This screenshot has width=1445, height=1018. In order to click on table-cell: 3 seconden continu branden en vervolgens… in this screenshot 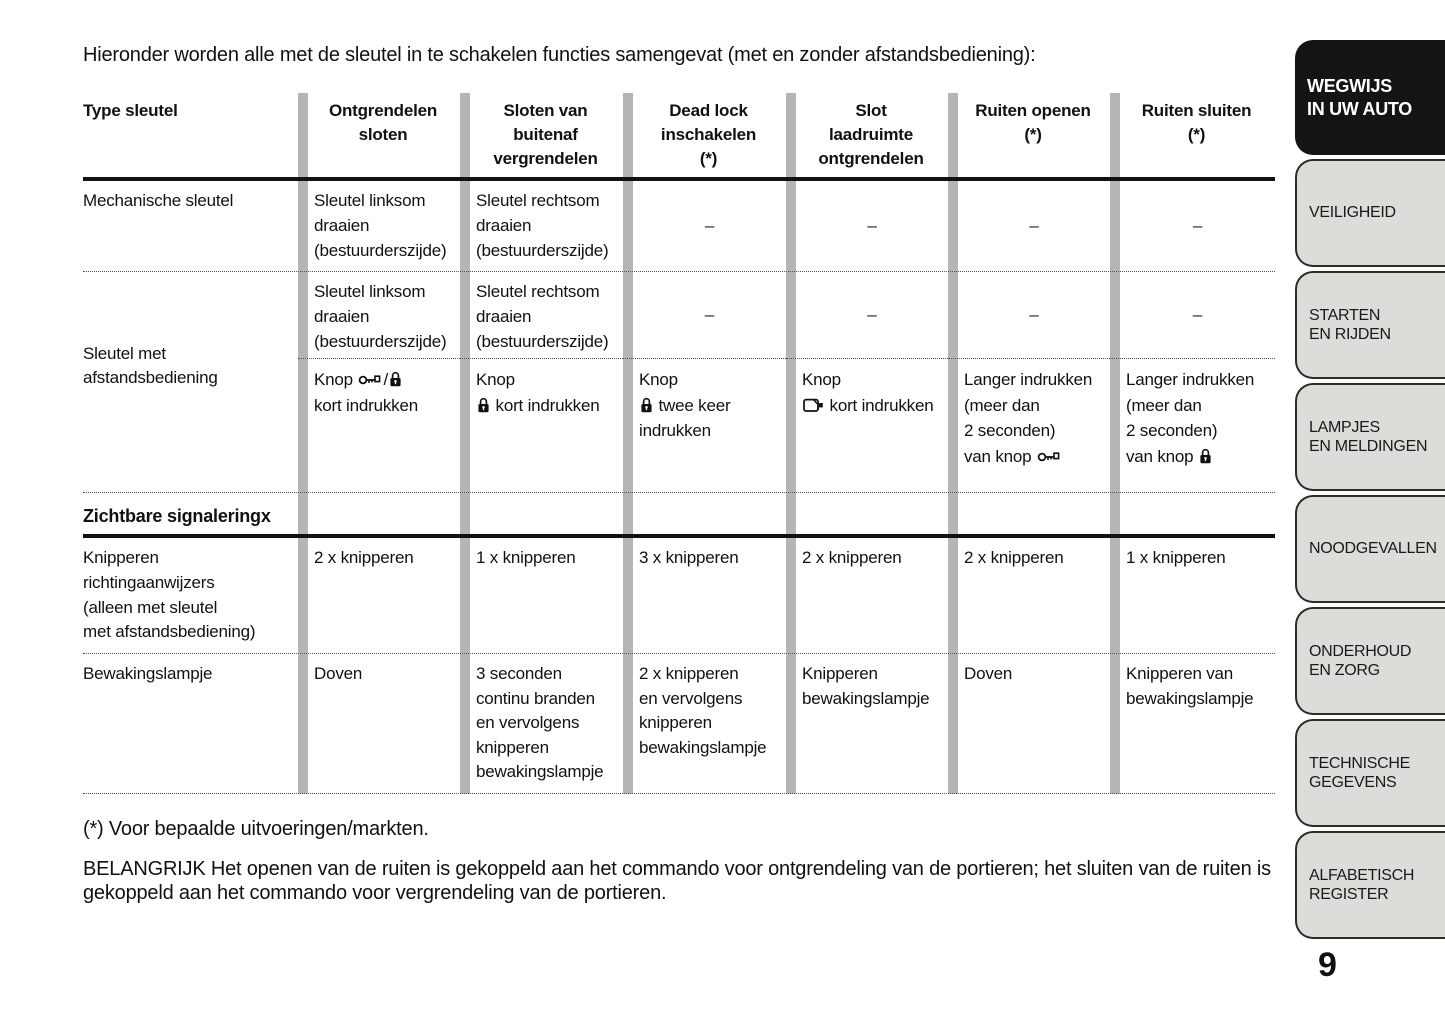, I will do `click(540, 722)`.